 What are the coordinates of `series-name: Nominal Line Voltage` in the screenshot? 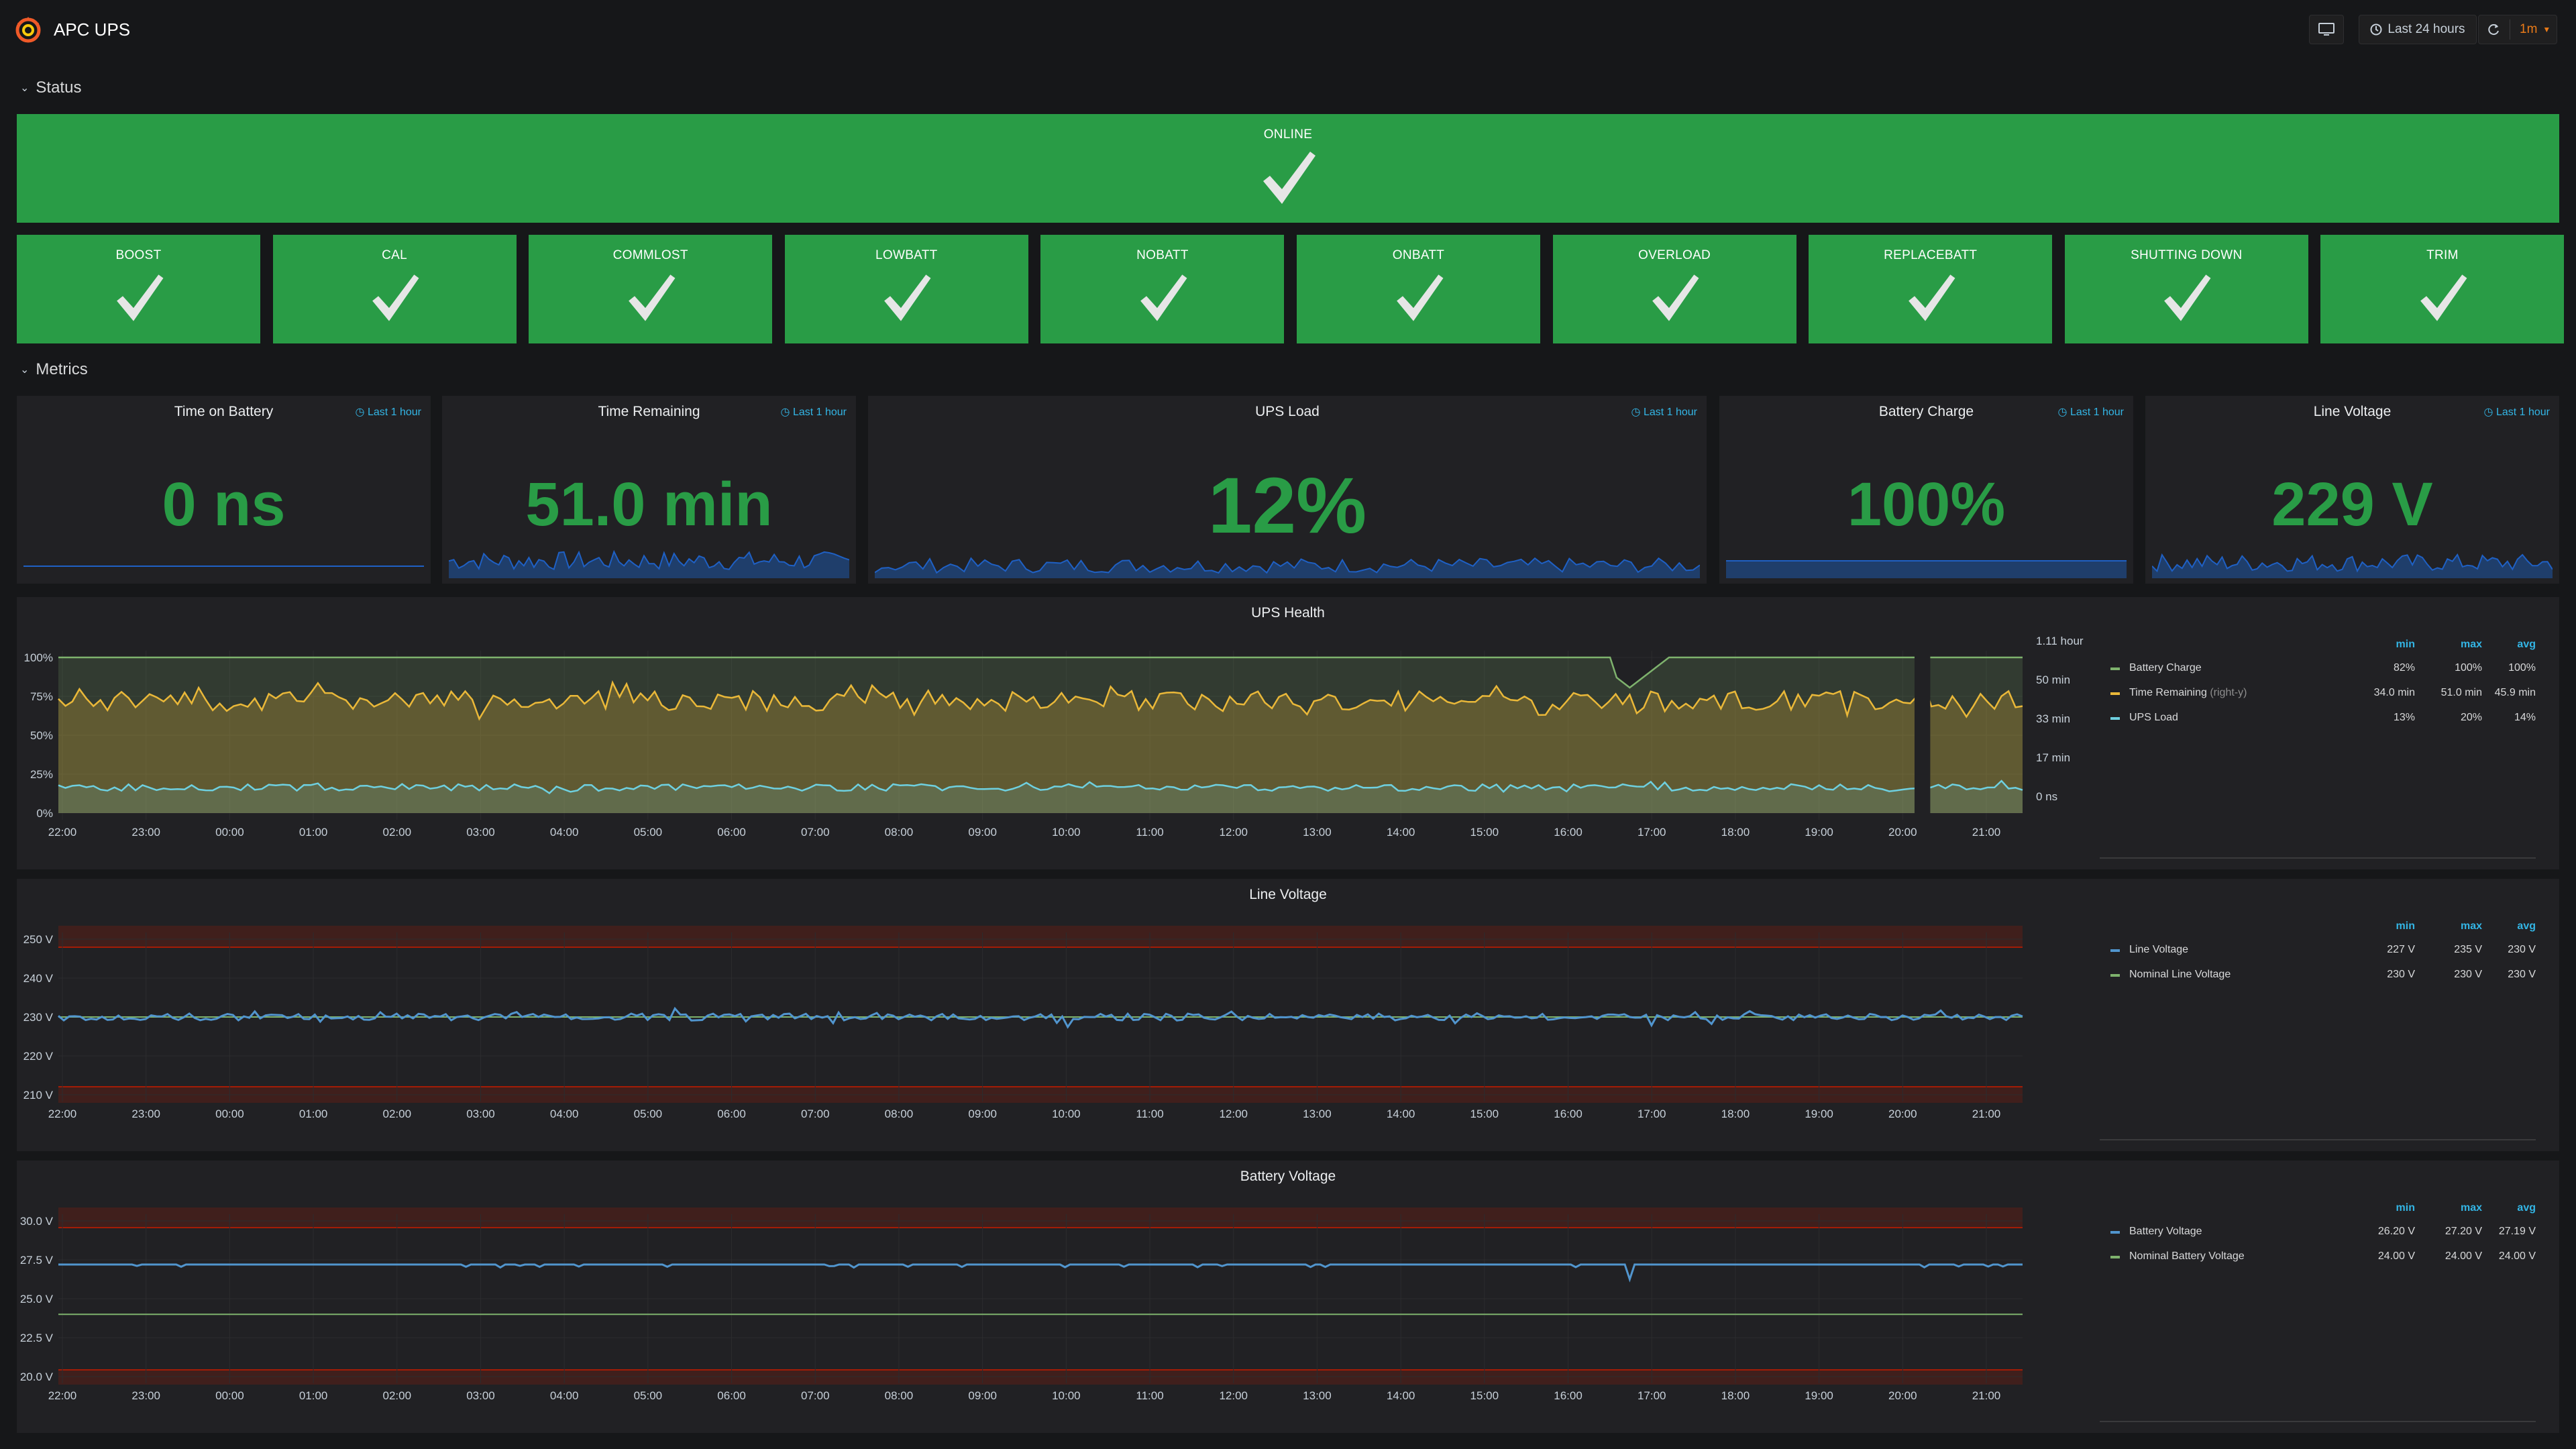 It's located at (2180, 974).